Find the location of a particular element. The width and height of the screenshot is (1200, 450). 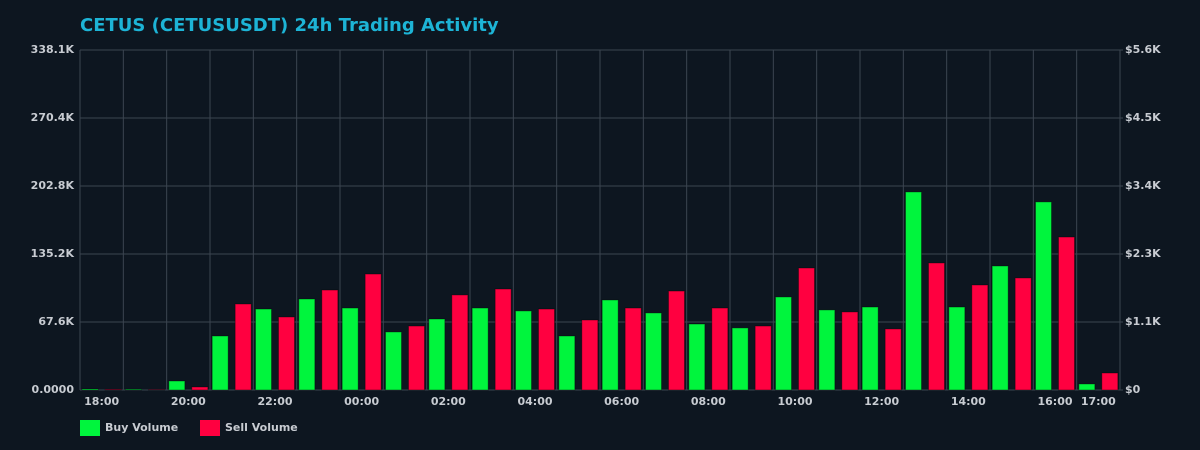

y-tick-label: 67.6K is located at coordinates (56, 321).